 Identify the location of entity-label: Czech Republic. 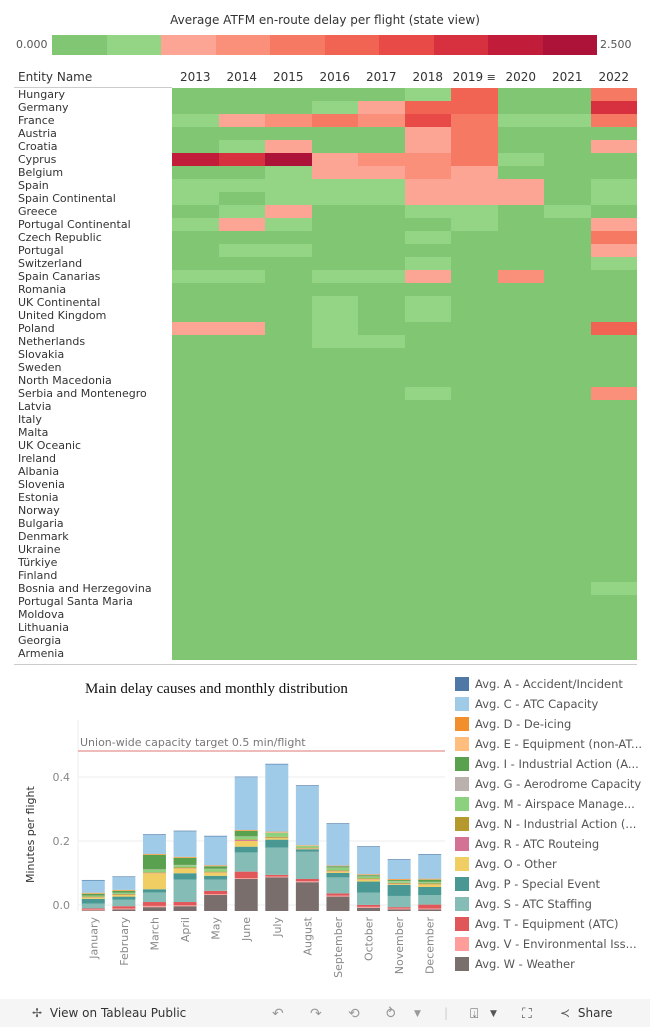
(60, 237).